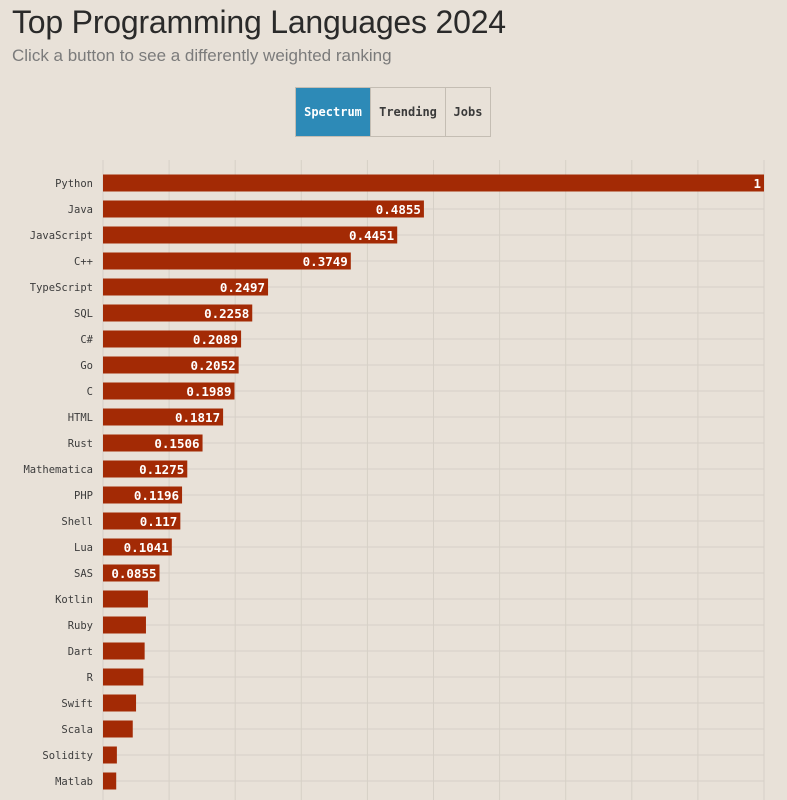 The height and width of the screenshot is (800, 787). Describe the element at coordinates (215, 339) in the screenshot. I see `data-label: 0.2089` at that location.